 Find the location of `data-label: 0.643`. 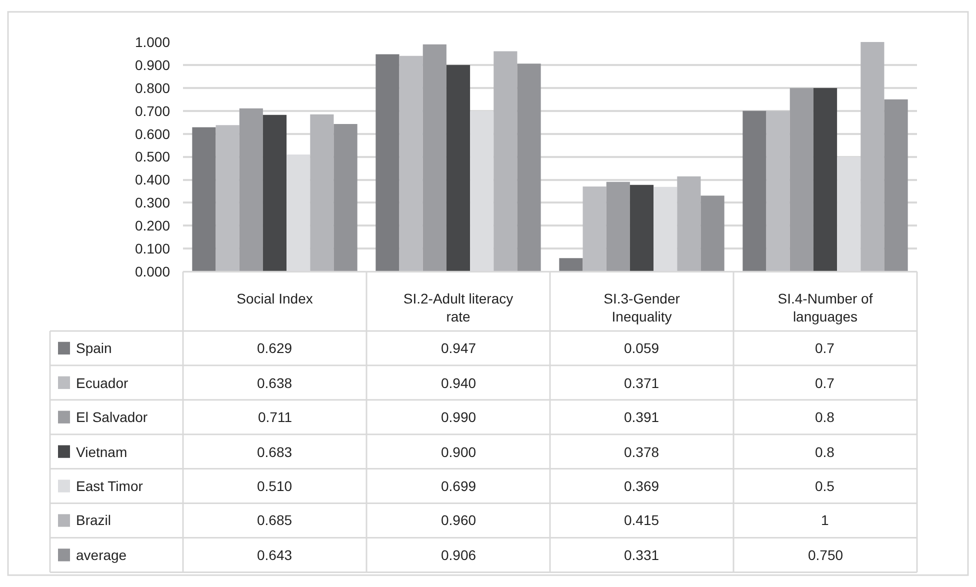

data-label: 0.643 is located at coordinates (274, 555).